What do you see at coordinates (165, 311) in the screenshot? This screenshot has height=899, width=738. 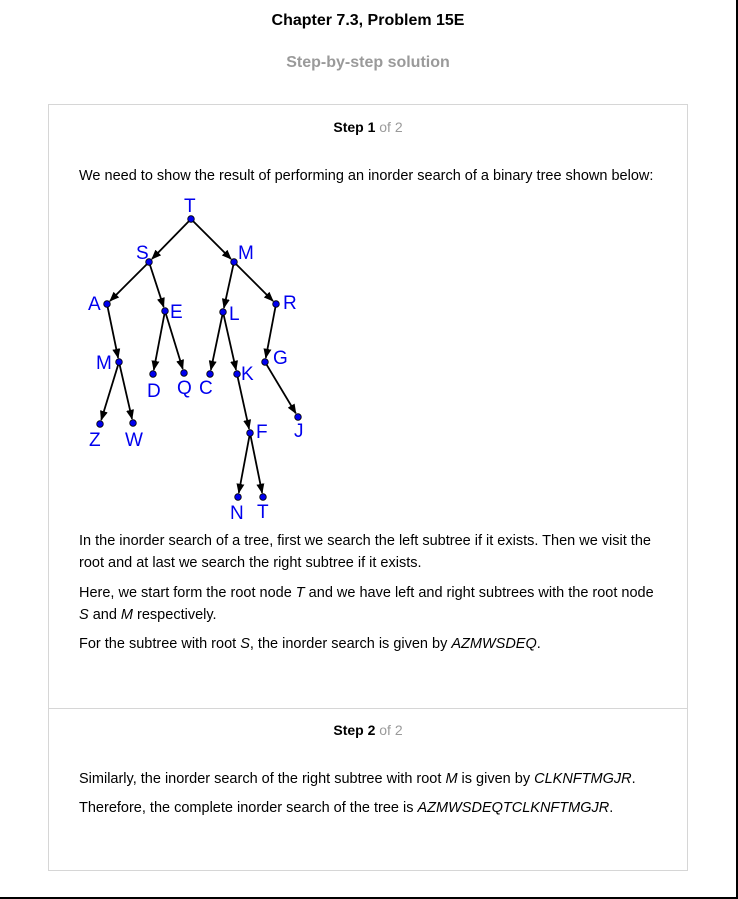 I see `tree-node-e` at bounding box center [165, 311].